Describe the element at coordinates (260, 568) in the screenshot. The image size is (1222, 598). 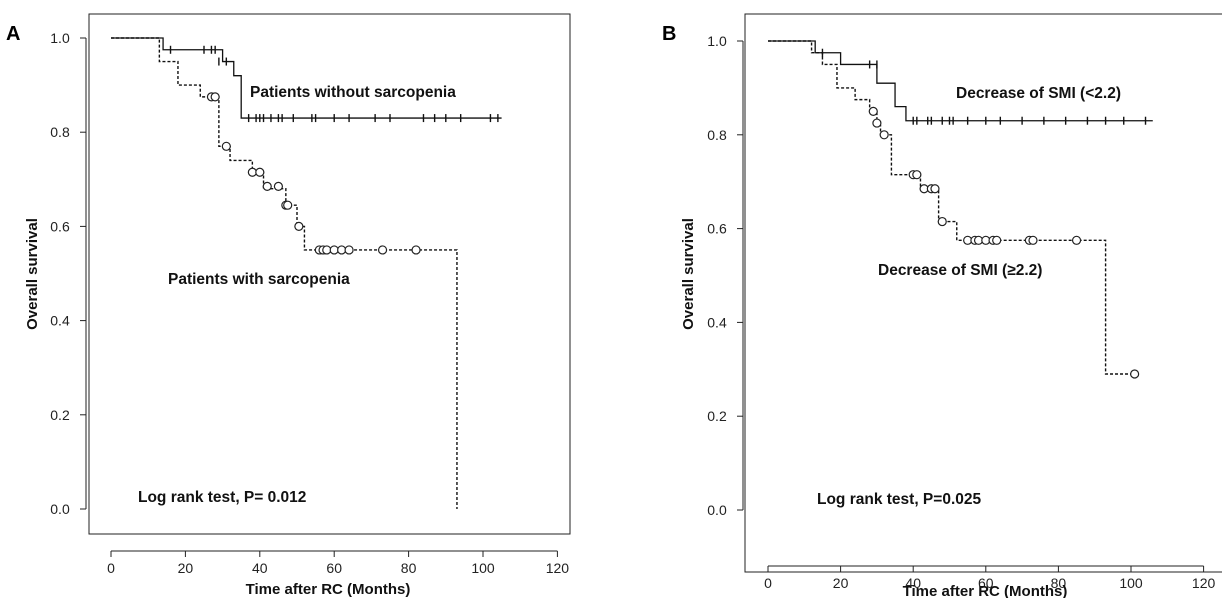
I see `panel-a-x-tick-label: 40` at that location.